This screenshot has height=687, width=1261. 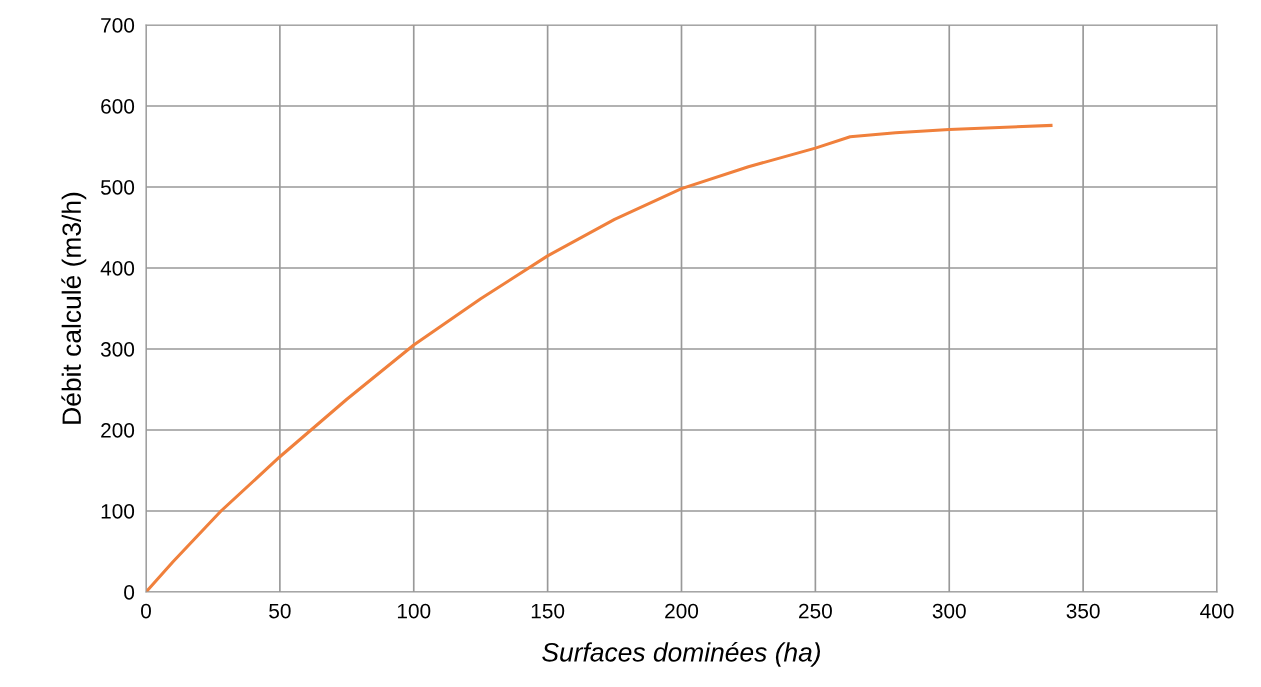 What do you see at coordinates (118, 25) in the screenshot?
I see `y-tick-label: 700` at bounding box center [118, 25].